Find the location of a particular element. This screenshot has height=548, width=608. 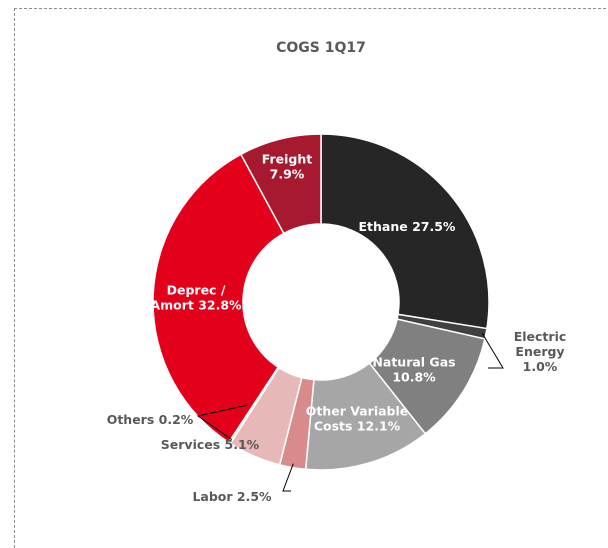

data-label-line: Deprec / is located at coordinates (196, 290).